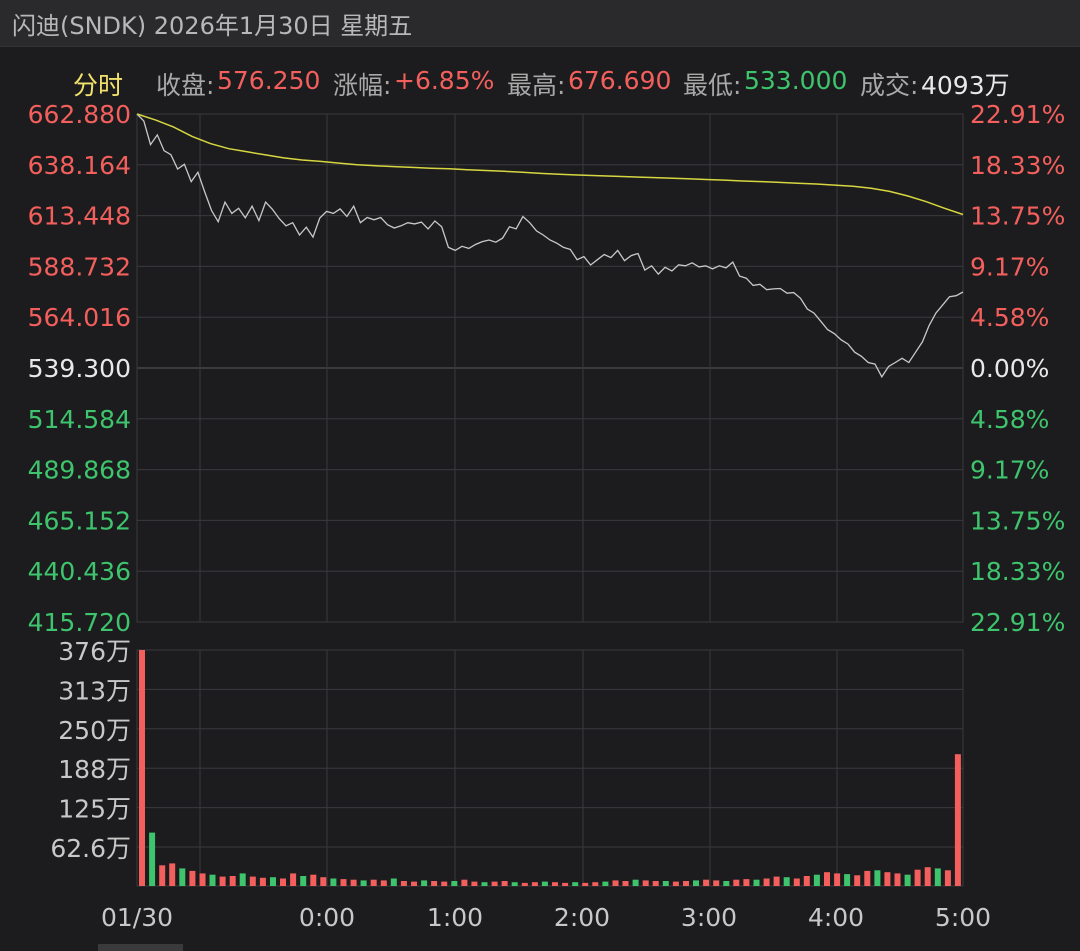 The image size is (1080, 951). Describe the element at coordinates (709, 917) in the screenshot. I see `time-tick-label: 3:00` at that location.